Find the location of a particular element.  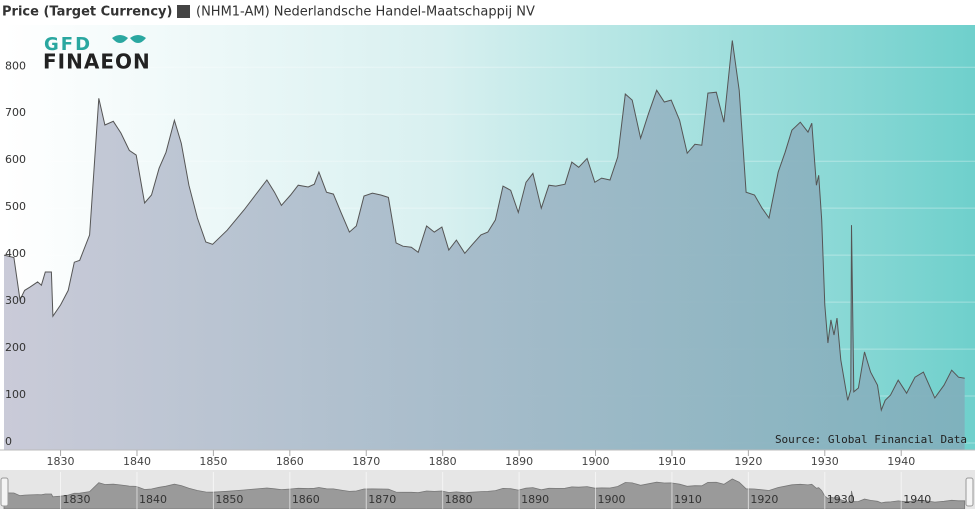

x-tick-label: 1830 is located at coordinates (61, 461).